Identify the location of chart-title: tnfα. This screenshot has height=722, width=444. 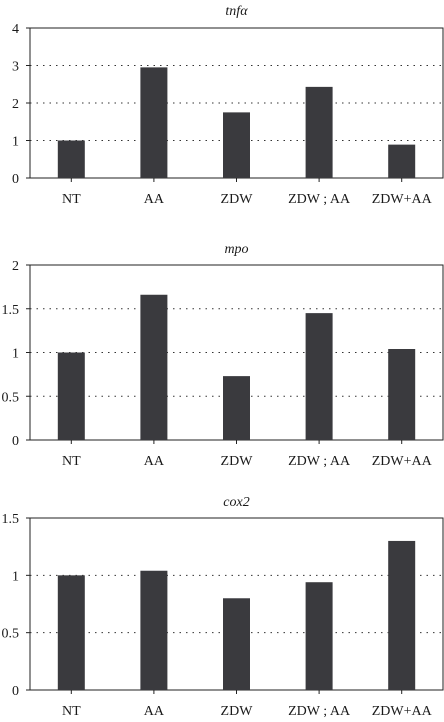
(236, 11).